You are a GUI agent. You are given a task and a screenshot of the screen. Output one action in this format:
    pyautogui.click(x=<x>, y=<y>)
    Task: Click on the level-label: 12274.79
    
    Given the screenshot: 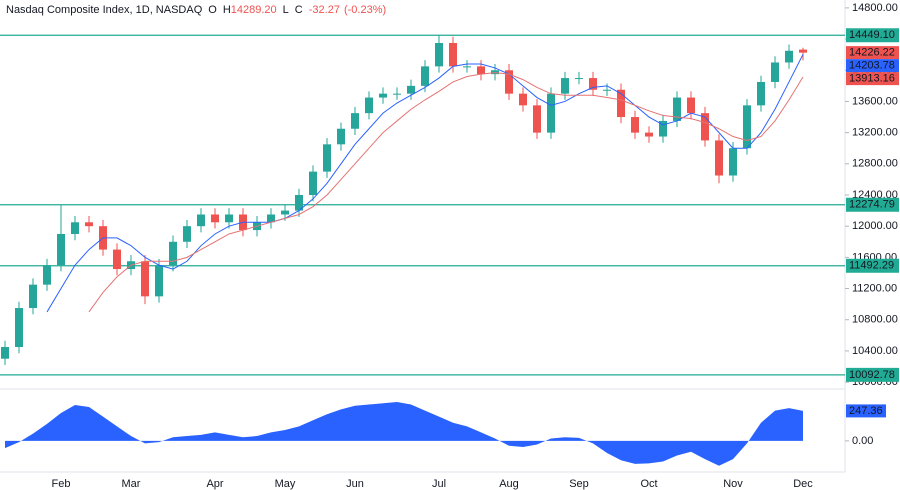 What is the action you would take?
    pyautogui.click(x=872, y=205)
    